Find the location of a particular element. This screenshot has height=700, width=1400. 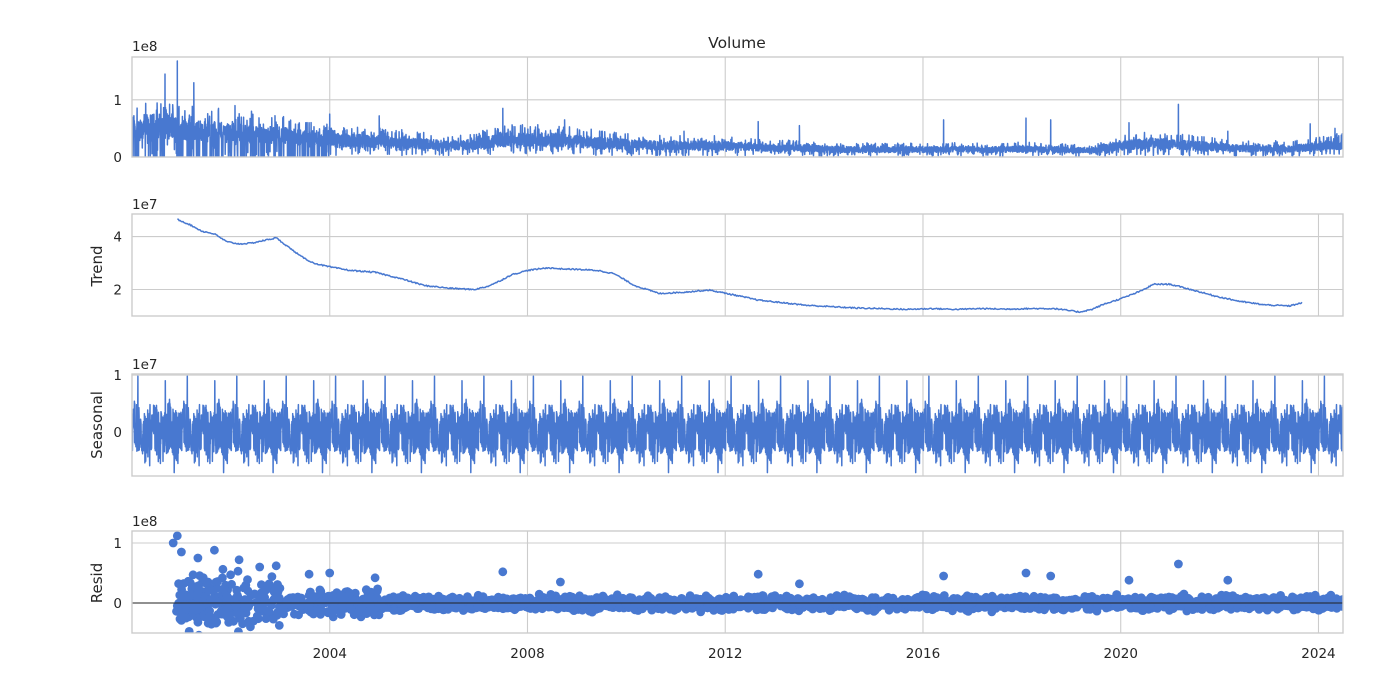

y-offset-label-seasonal: 1e7 is located at coordinates (144, 365).